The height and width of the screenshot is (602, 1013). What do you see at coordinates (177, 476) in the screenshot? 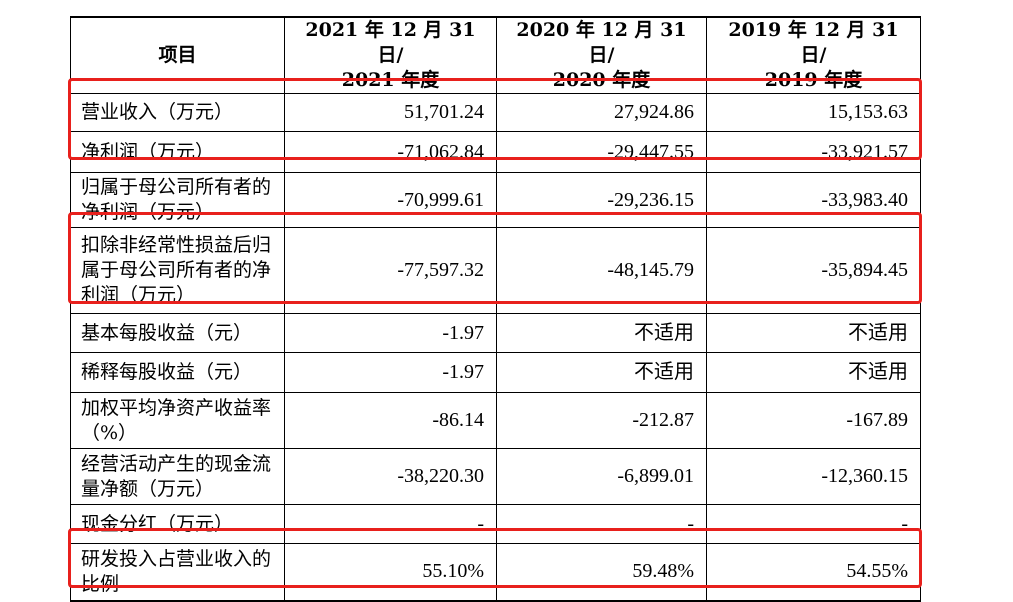
I see `row-label: 经营活动产生的现金流量净额（万元）` at bounding box center [177, 476].